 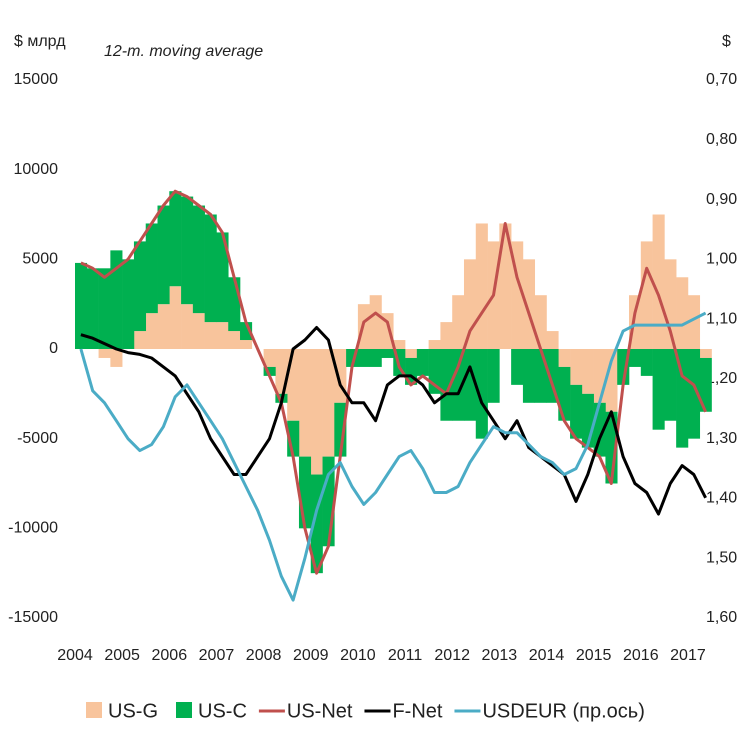 What do you see at coordinates (311, 655) in the screenshot?
I see `x-tick-label: 2009` at bounding box center [311, 655].